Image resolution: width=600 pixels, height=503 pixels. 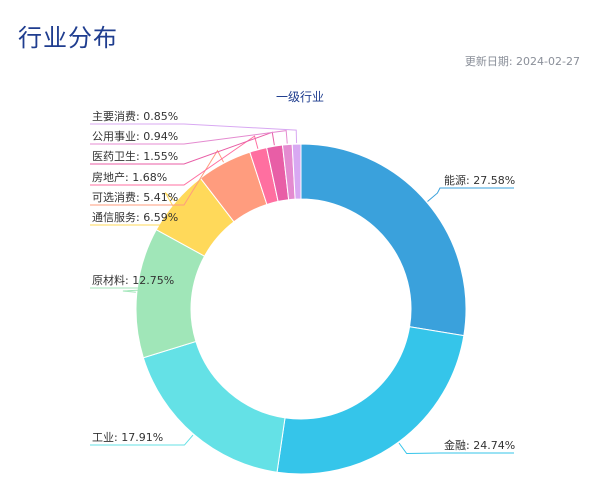 What do you see at coordinates (137, 209) in the screenshot?
I see `leader-line-通信服务` at bounding box center [137, 209].